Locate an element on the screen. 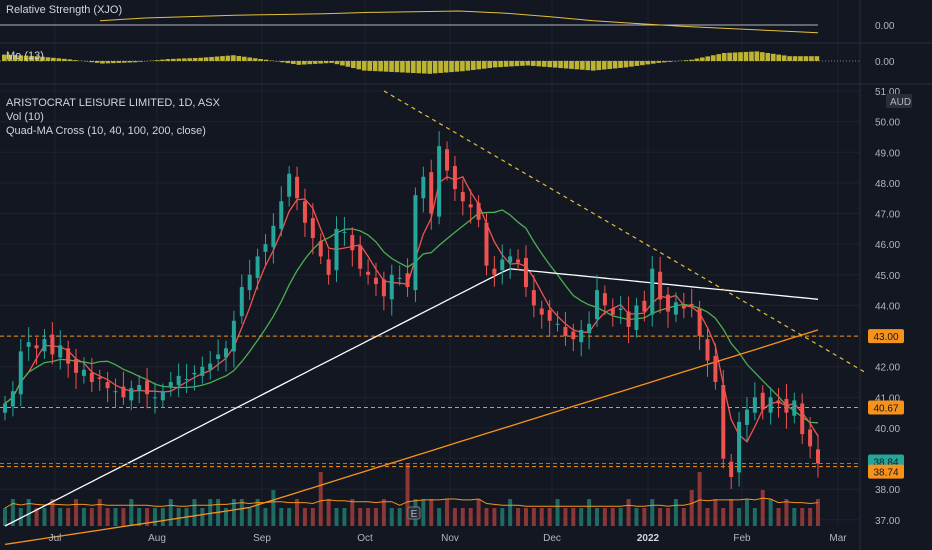 The height and width of the screenshot is (550, 932). volume-legend: Vol (10) is located at coordinates (25, 117).